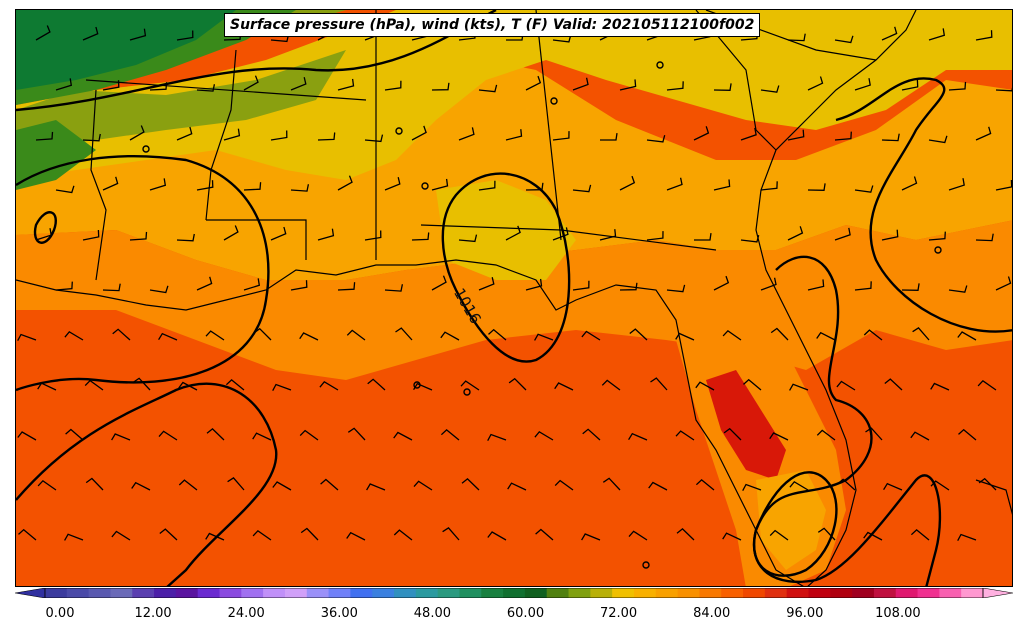  Describe the element at coordinates (30, 593) in the screenshot. I see `colorbar-min-extend` at that location.